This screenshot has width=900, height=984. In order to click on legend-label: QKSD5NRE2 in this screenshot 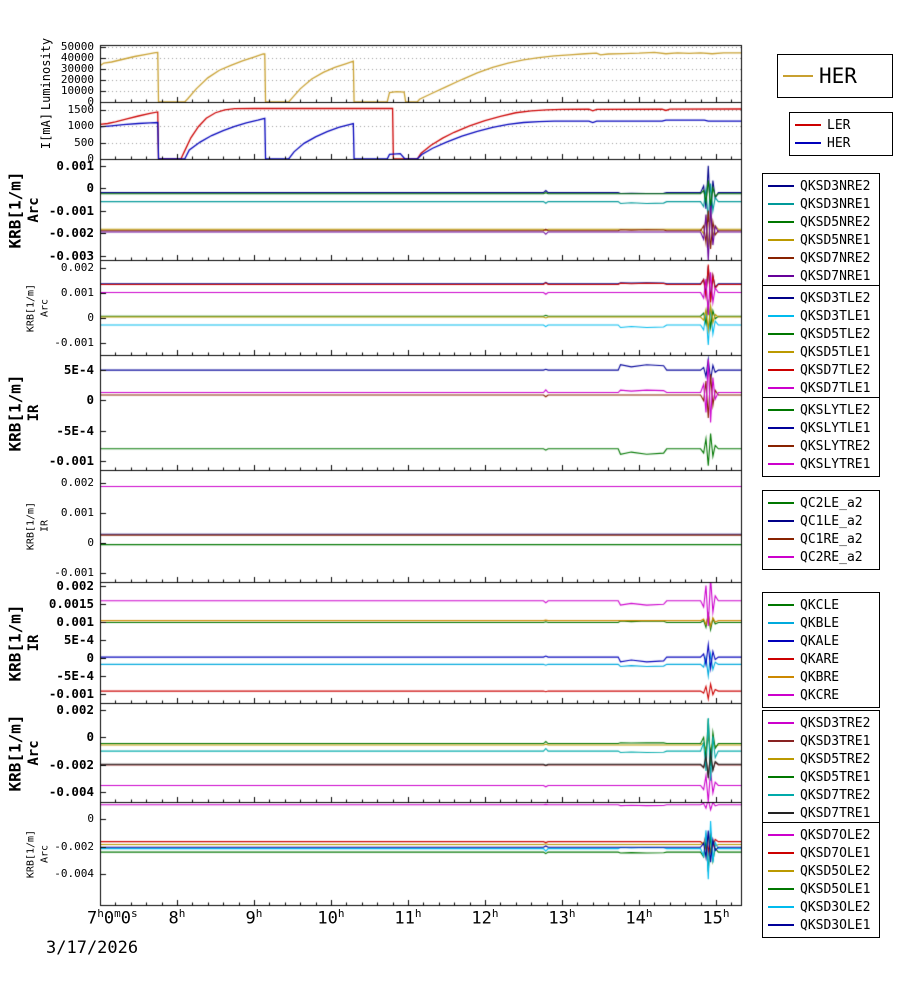, I will do `click(835, 222)`.